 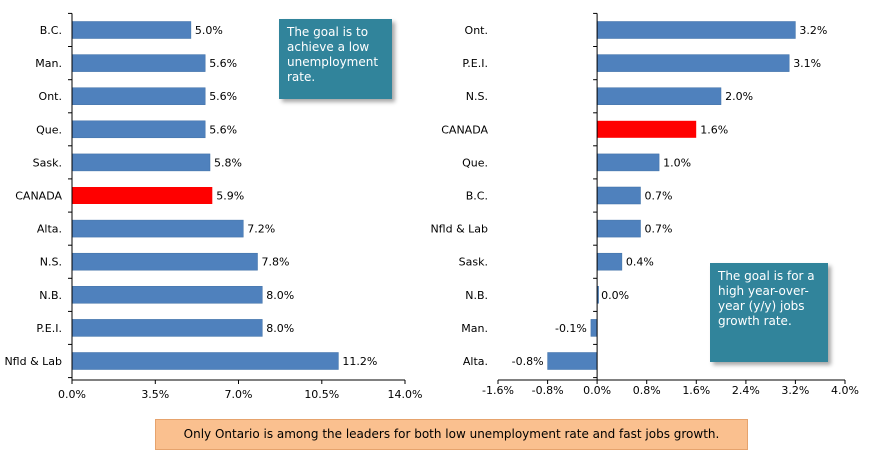 What do you see at coordinates (38, 196) in the screenshot?
I see `left-category-label: CANADA` at bounding box center [38, 196].